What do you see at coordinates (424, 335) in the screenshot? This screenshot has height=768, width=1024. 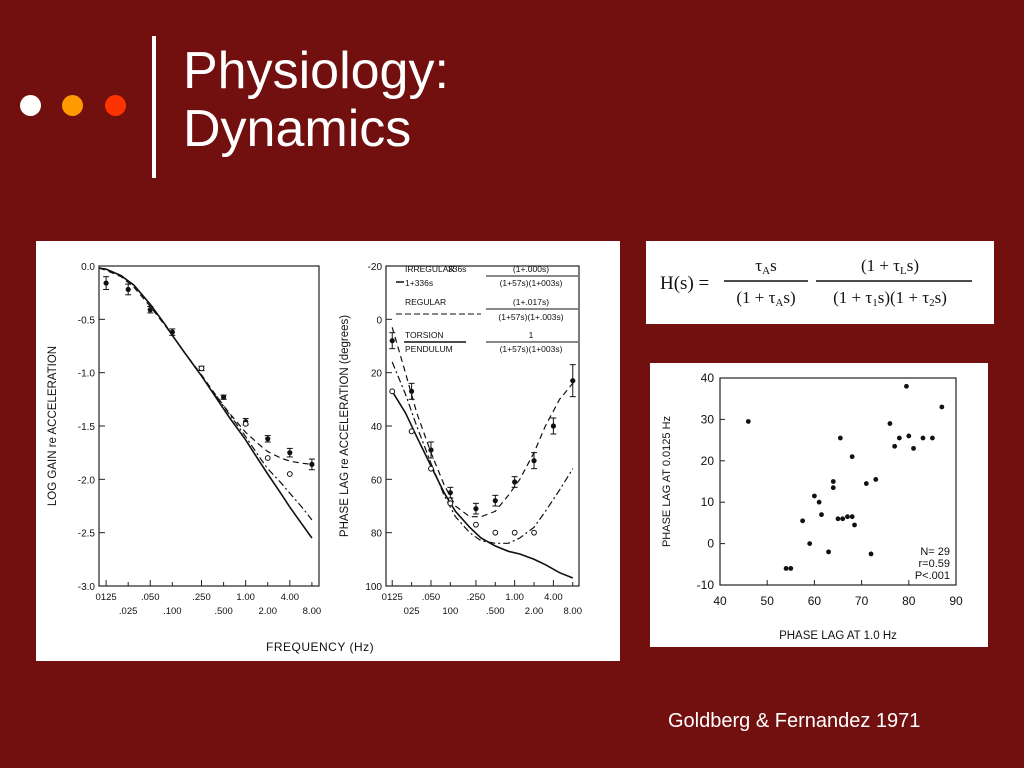 I see `legend-label: TORSION` at bounding box center [424, 335].